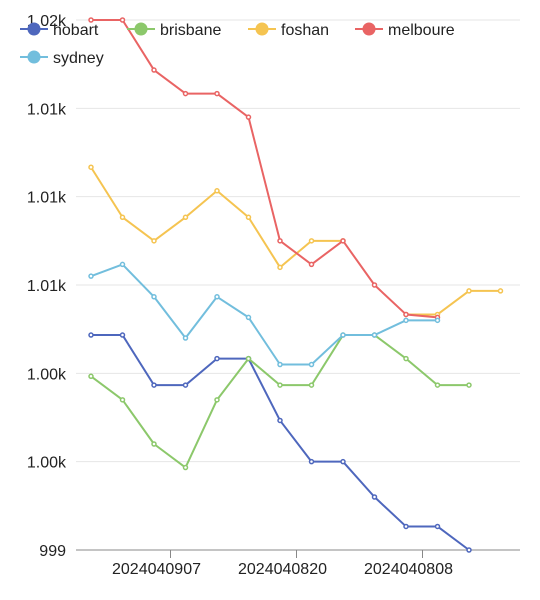 This screenshot has width=540, height=600. I want to click on legend-label: brisbane, so click(190, 30).